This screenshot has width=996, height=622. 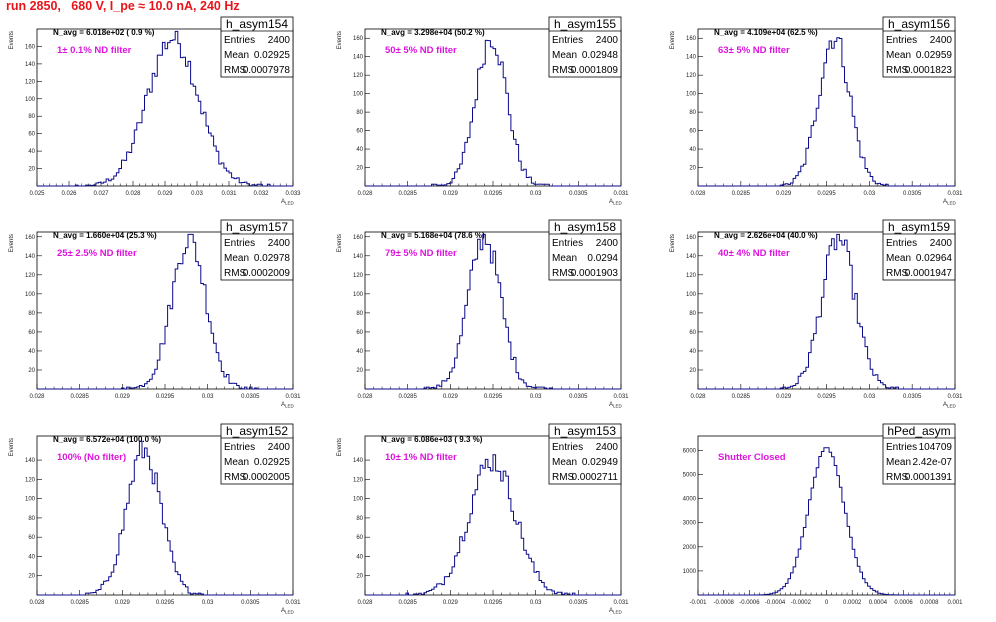 I want to click on x-tick-label: 0.033, so click(x=293, y=194).